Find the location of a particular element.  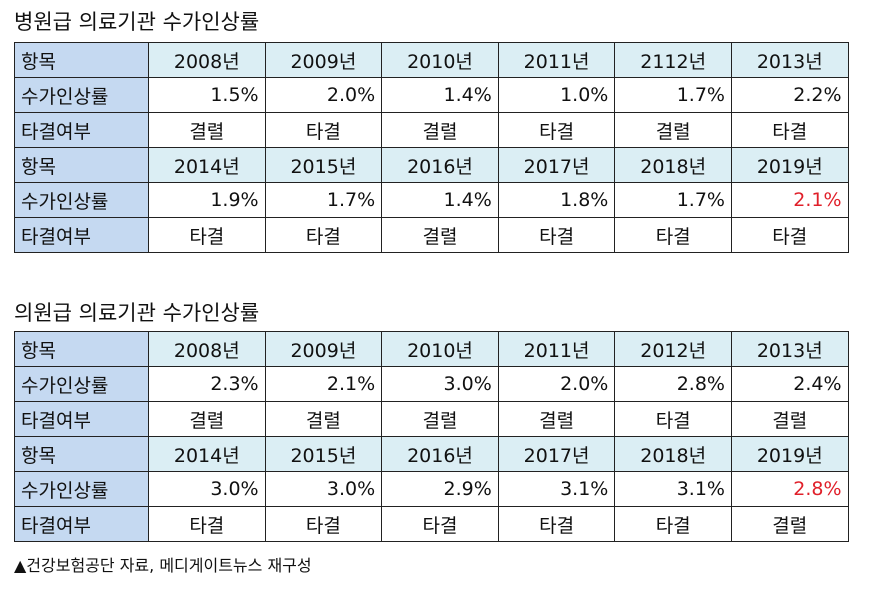

rate-cell: 2.9% is located at coordinates (440, 489).